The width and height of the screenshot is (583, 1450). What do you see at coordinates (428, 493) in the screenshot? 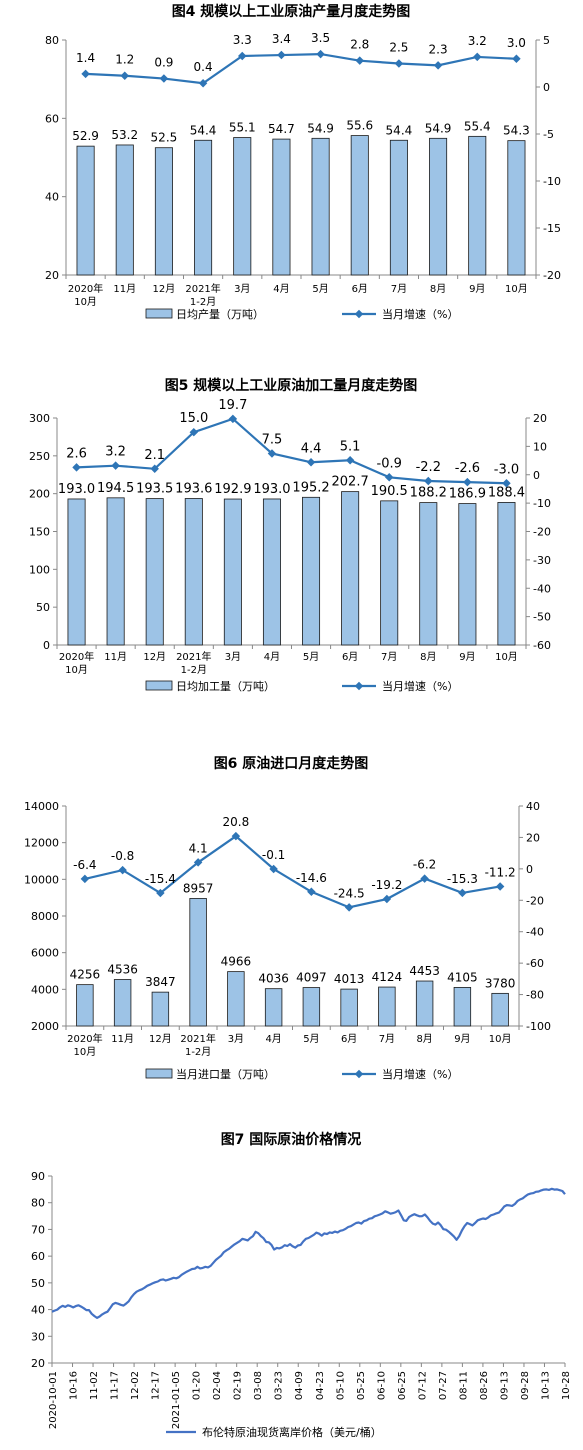
I see `bar-data-label: 188.2` at bounding box center [428, 493].